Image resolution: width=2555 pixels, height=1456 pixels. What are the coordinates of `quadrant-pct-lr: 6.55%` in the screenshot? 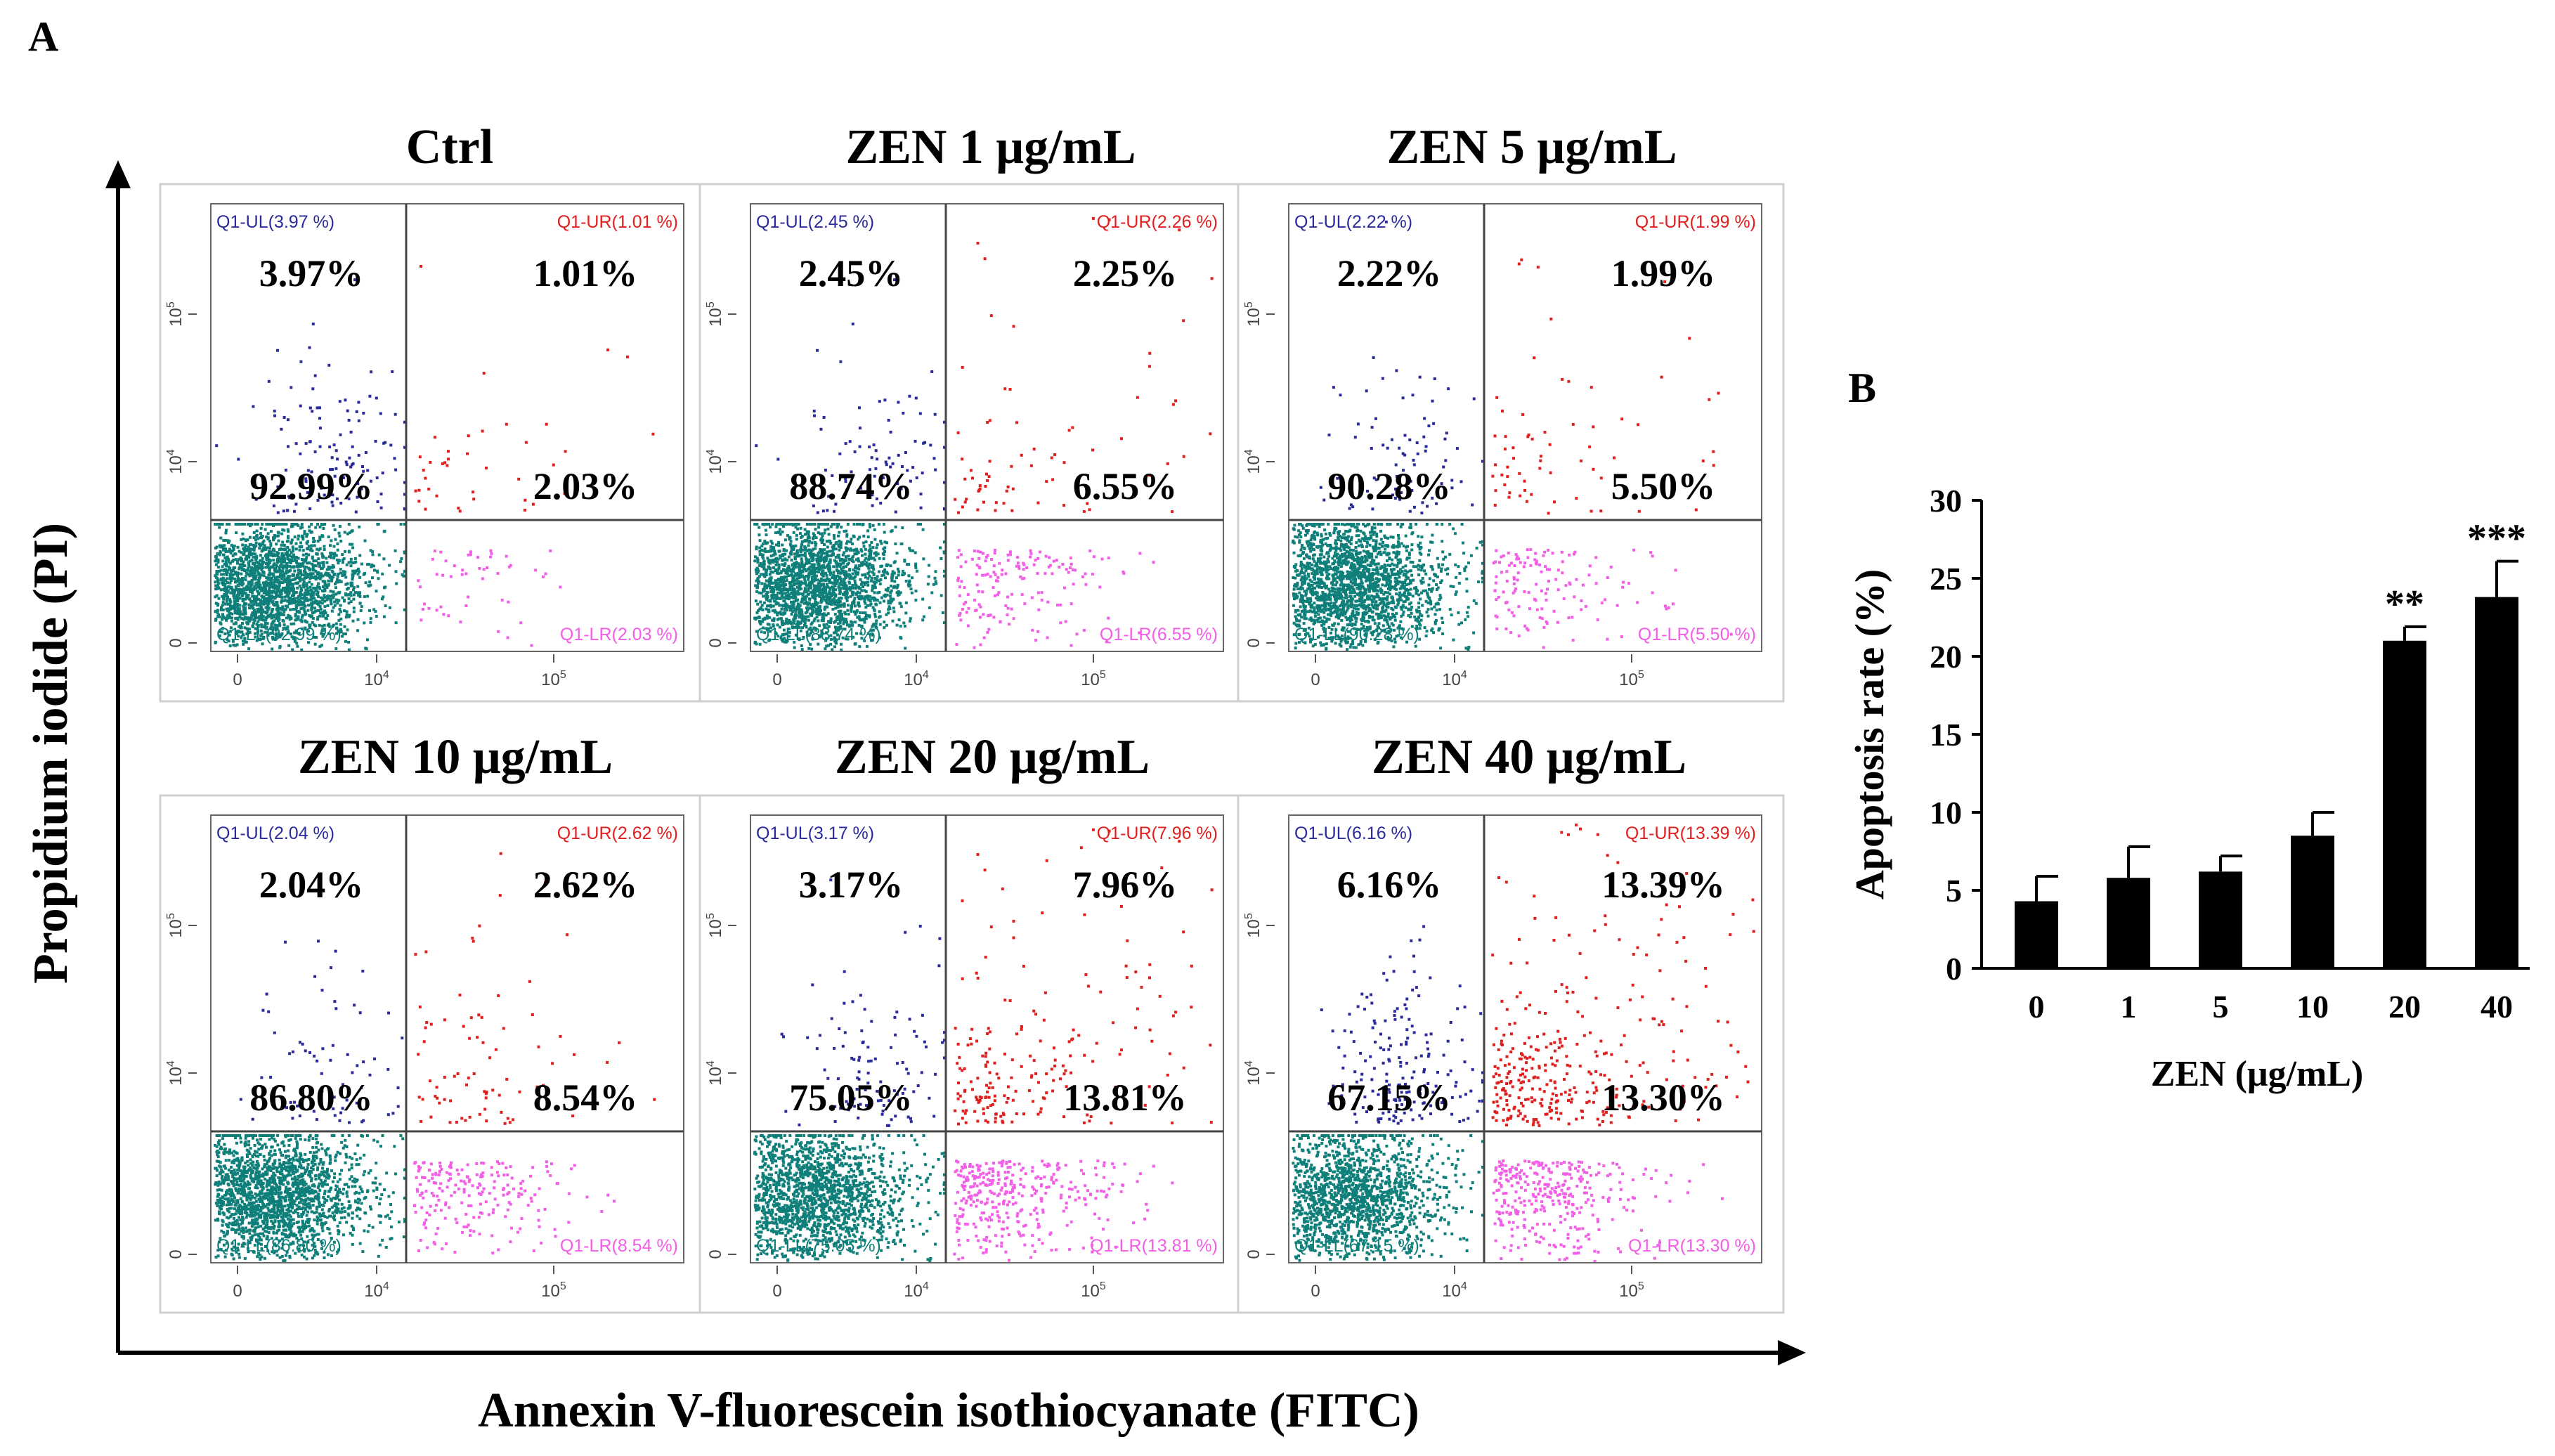 It's located at (1125, 486).